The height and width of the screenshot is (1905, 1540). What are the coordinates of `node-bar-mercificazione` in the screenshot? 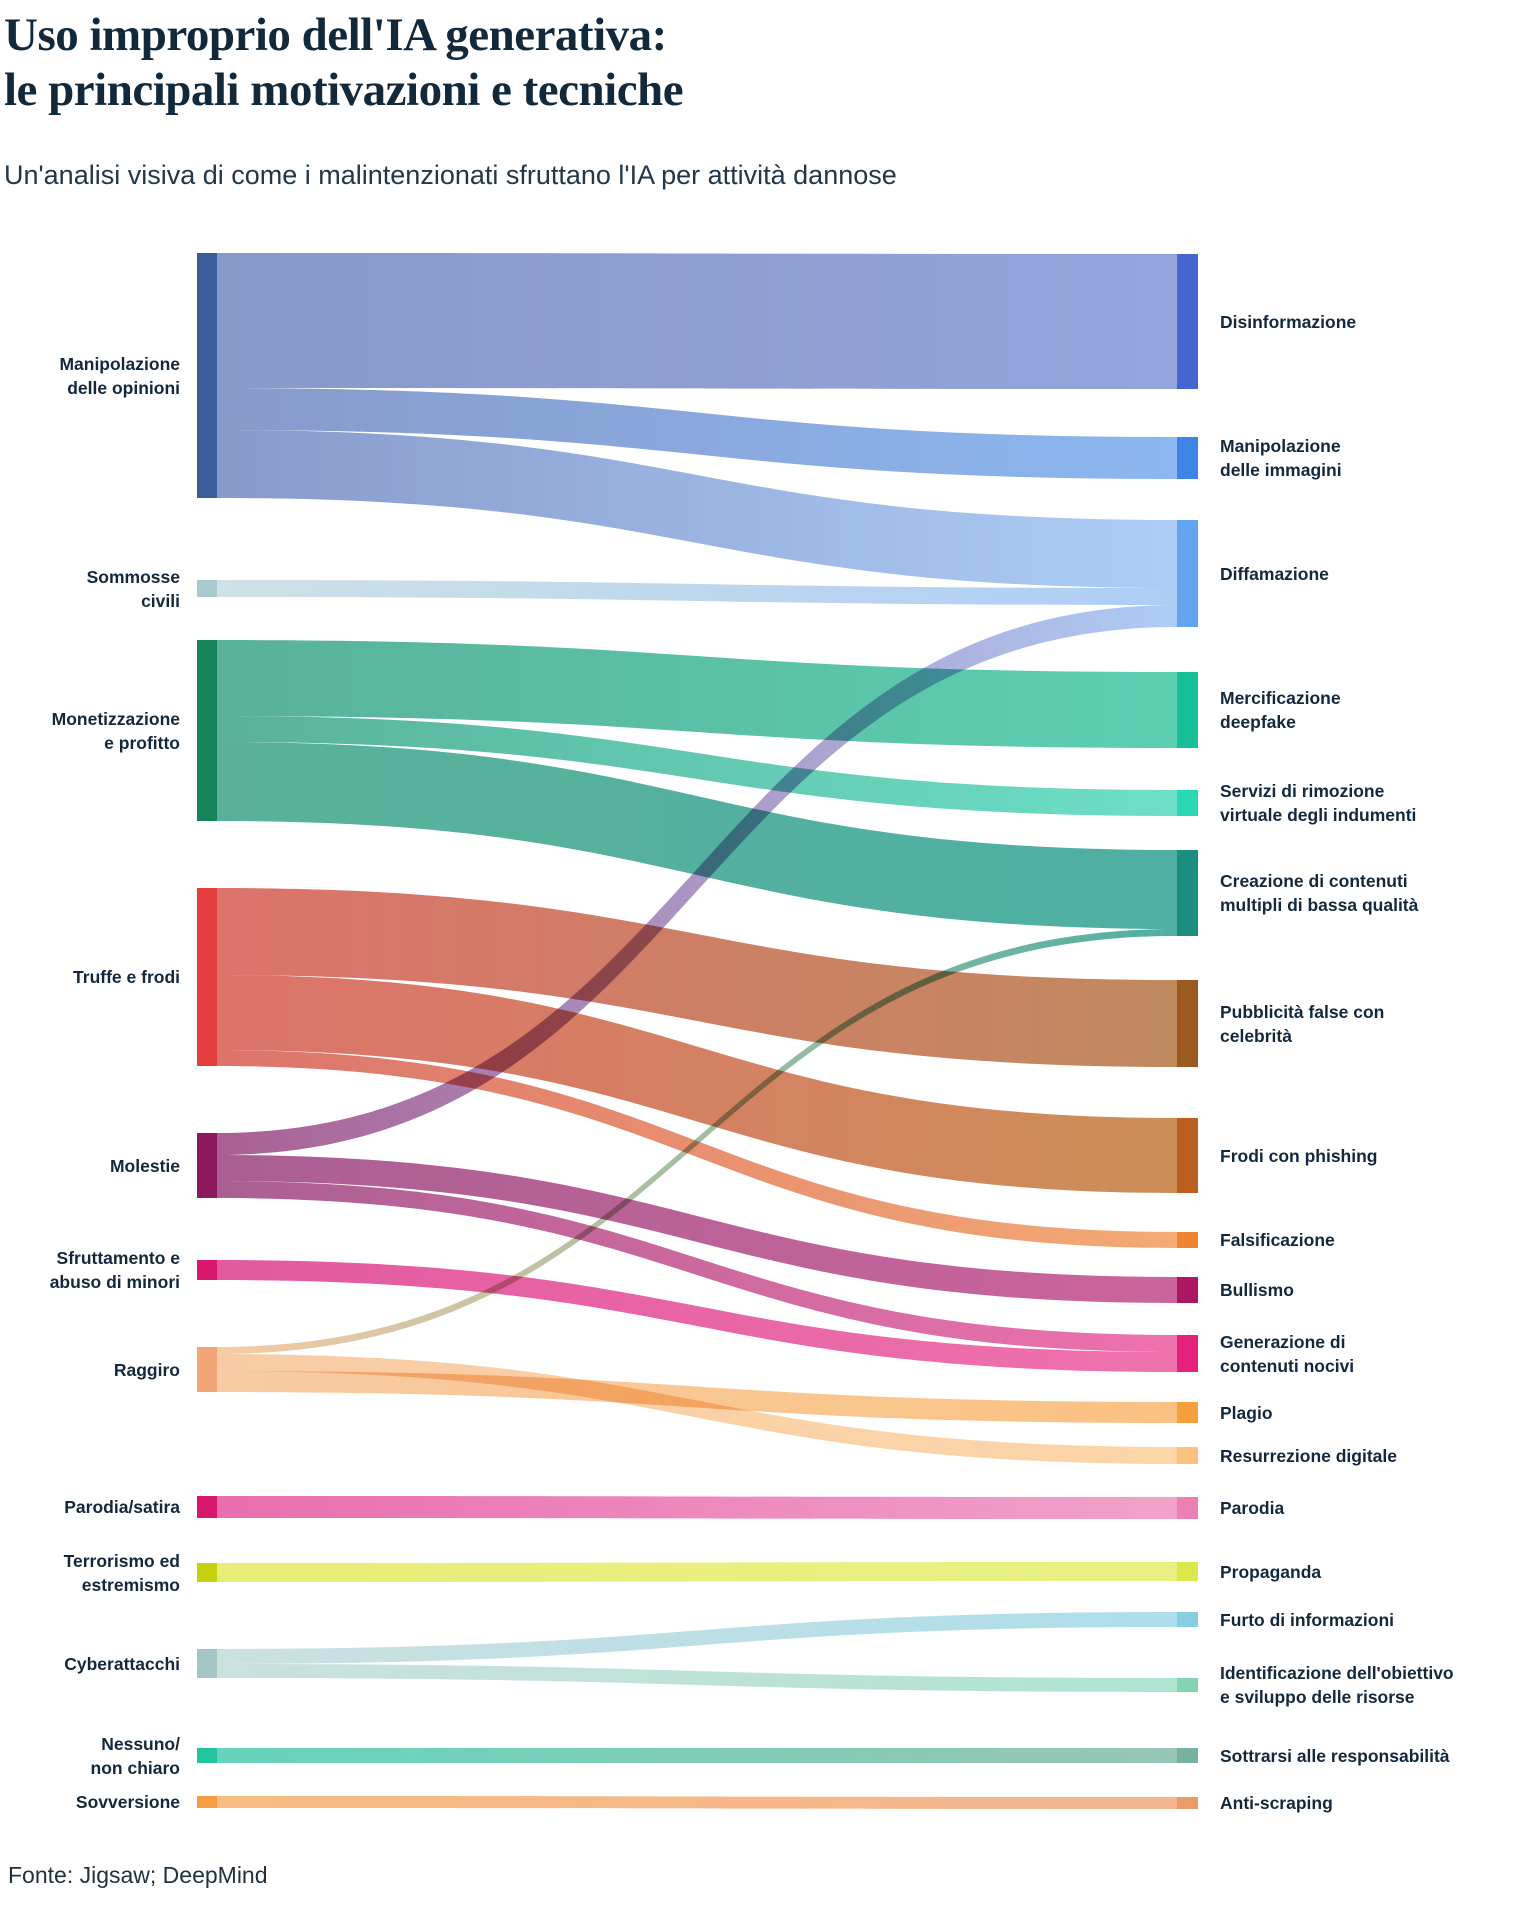 It's located at (1187, 710).